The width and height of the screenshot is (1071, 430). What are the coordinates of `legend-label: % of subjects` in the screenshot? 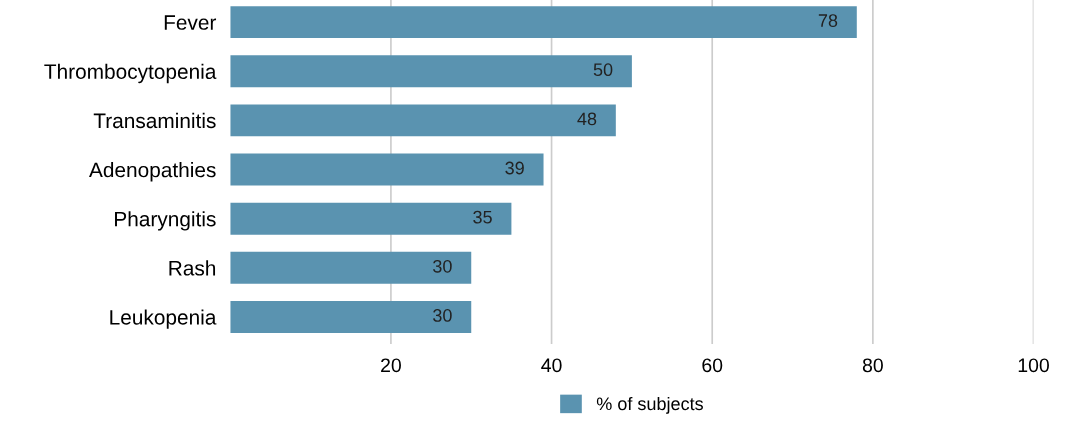 It's located at (649, 405).